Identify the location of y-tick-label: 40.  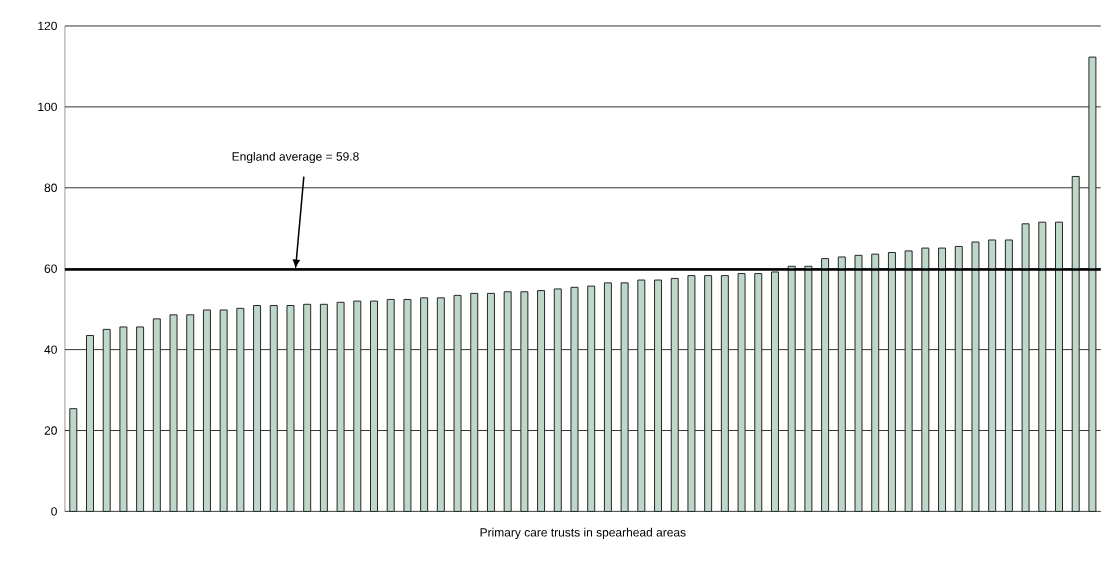
(50, 349).